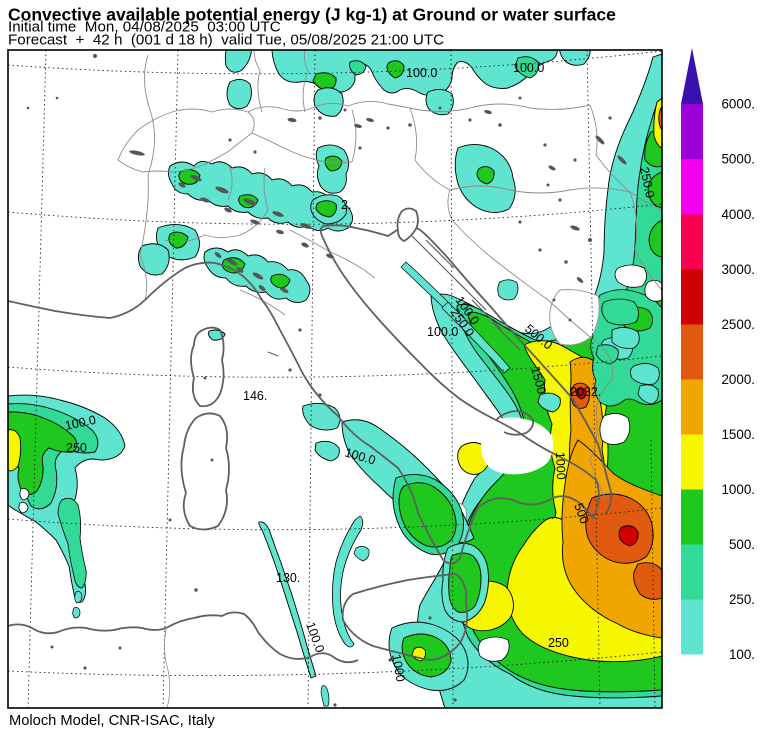 The image size is (760, 731). What do you see at coordinates (255, 396) in the screenshot?
I see `svg-text: 146.` at bounding box center [255, 396].